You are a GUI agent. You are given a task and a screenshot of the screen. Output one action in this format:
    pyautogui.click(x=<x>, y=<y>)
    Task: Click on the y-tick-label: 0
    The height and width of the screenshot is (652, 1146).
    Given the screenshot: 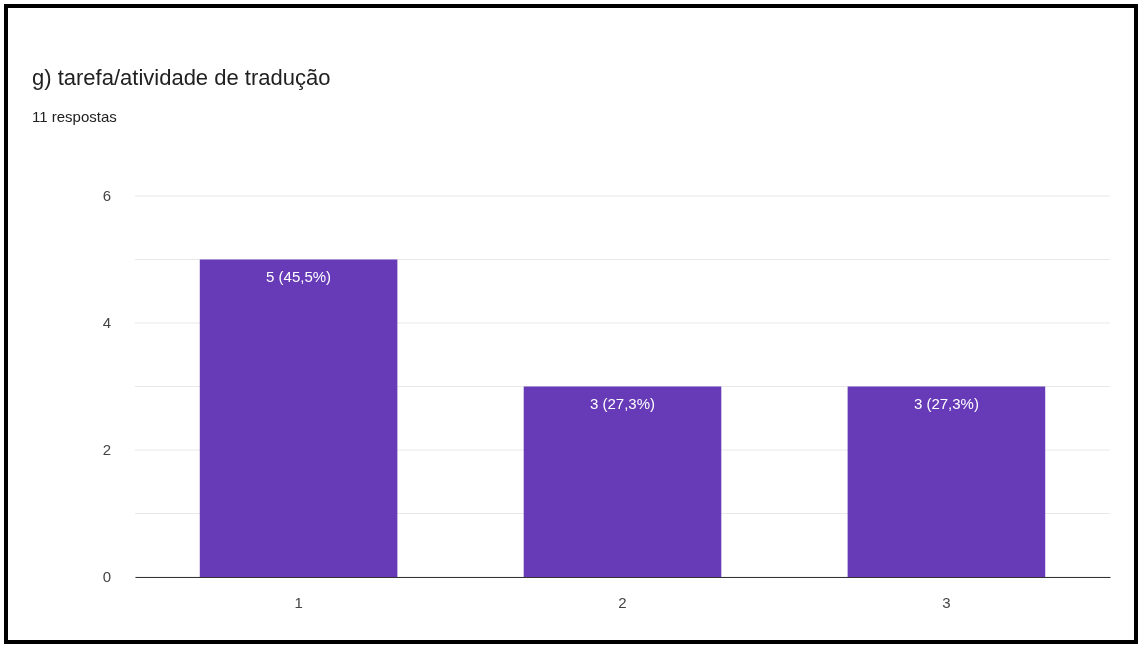 What is the action you would take?
    pyautogui.click(x=106, y=577)
    